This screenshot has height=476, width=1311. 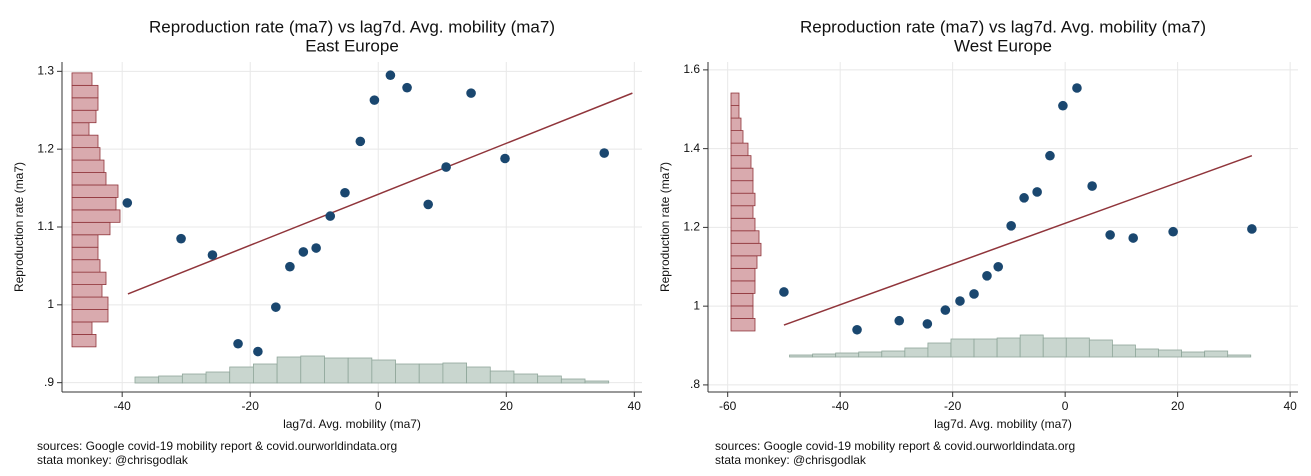 What do you see at coordinates (1178, 406) in the screenshot?
I see `x-tick-label: 20` at bounding box center [1178, 406].